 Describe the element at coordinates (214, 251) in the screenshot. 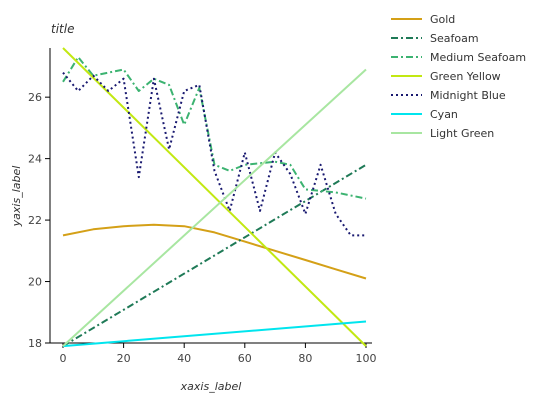

I see `series-line-gold` at that location.